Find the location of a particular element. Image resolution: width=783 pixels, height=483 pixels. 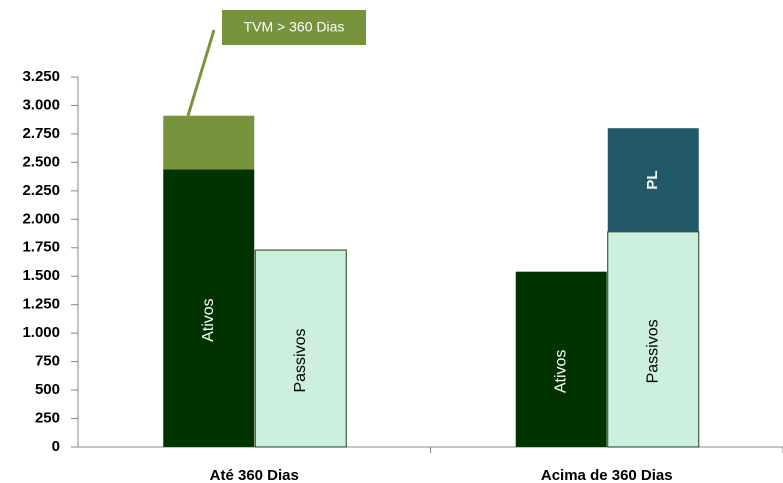

y-tick-label: 1.500 is located at coordinates (41, 275).